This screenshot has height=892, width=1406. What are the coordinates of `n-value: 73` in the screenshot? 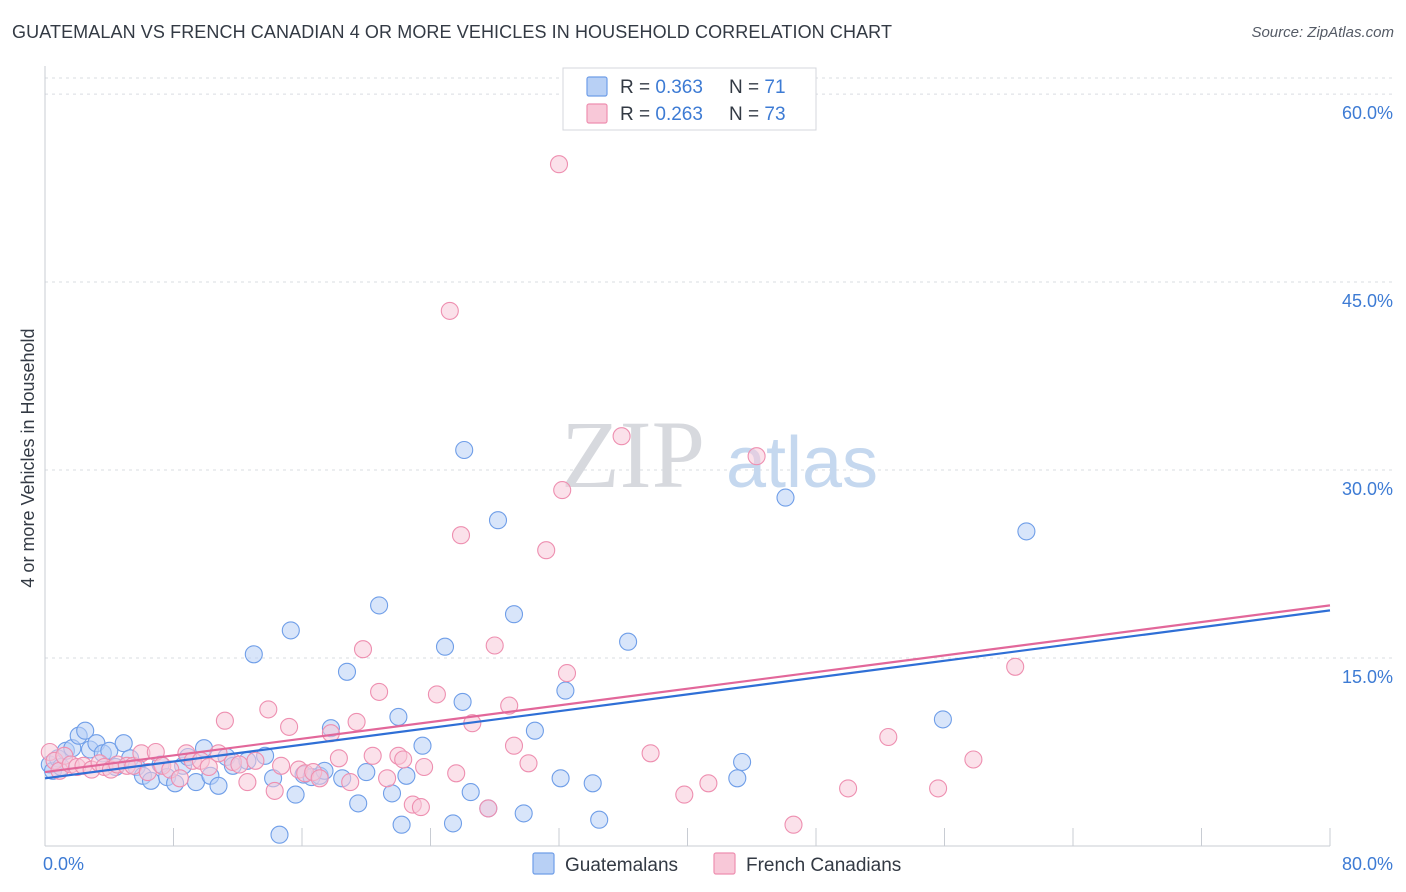 It's located at (774, 114).